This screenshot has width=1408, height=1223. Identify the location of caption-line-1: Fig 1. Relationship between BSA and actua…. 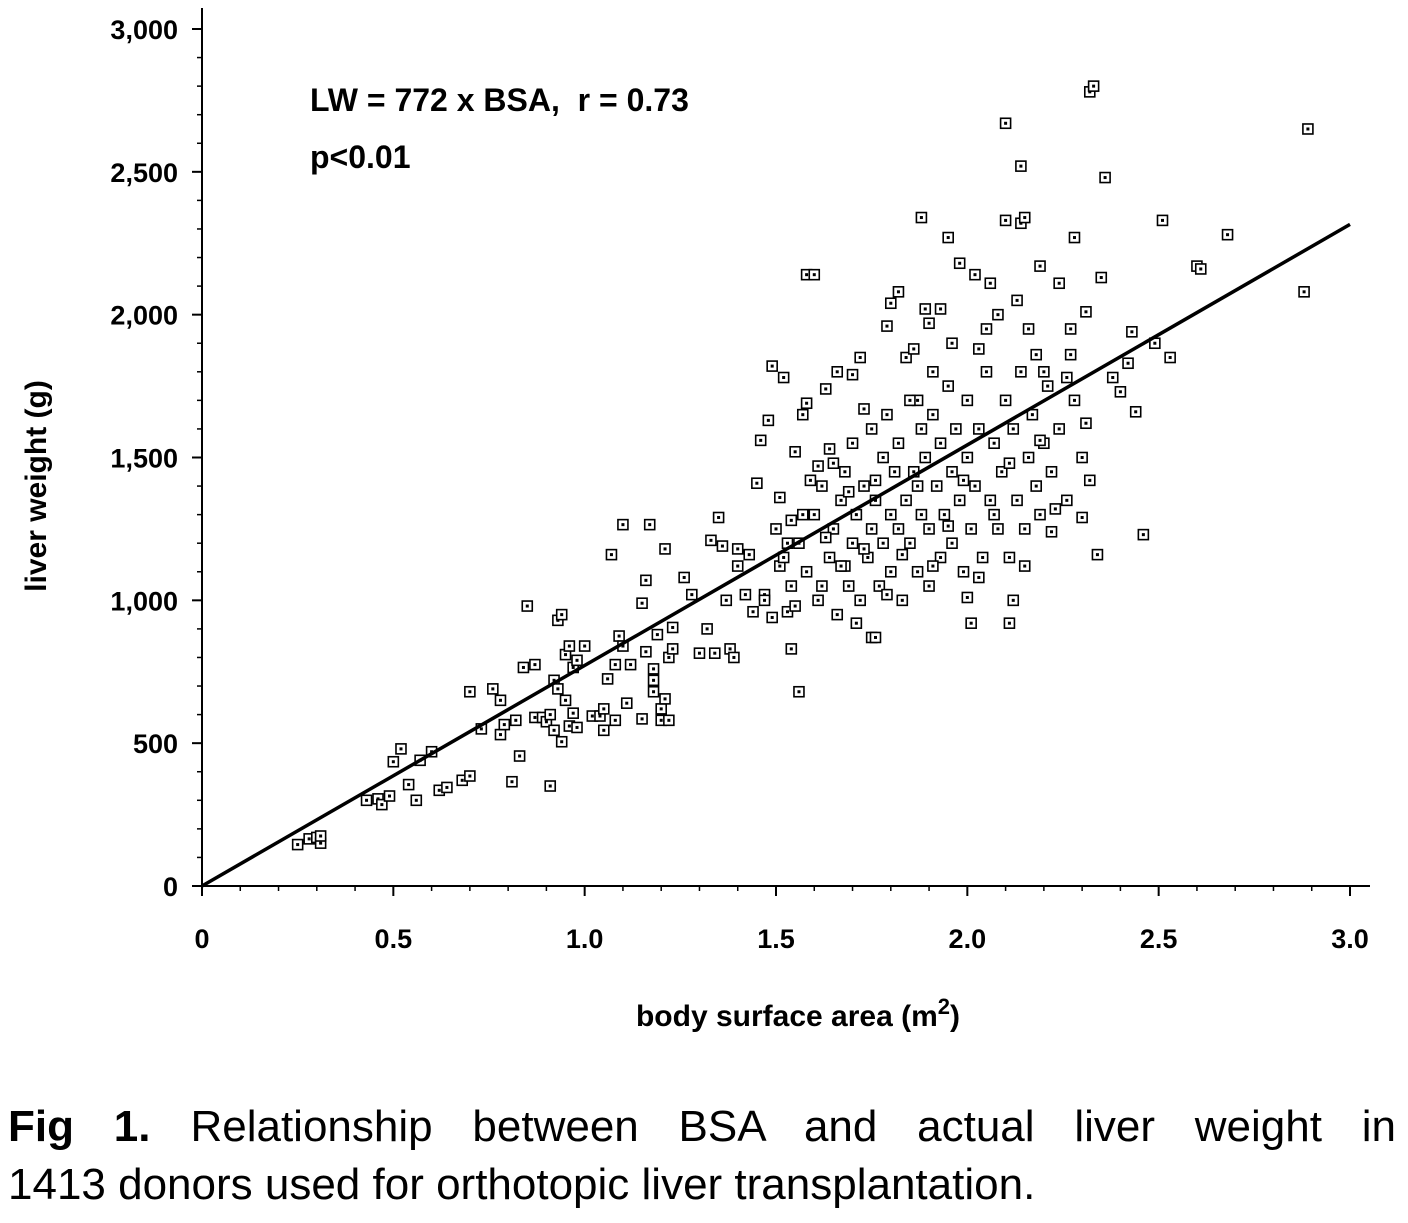
(702, 1127).